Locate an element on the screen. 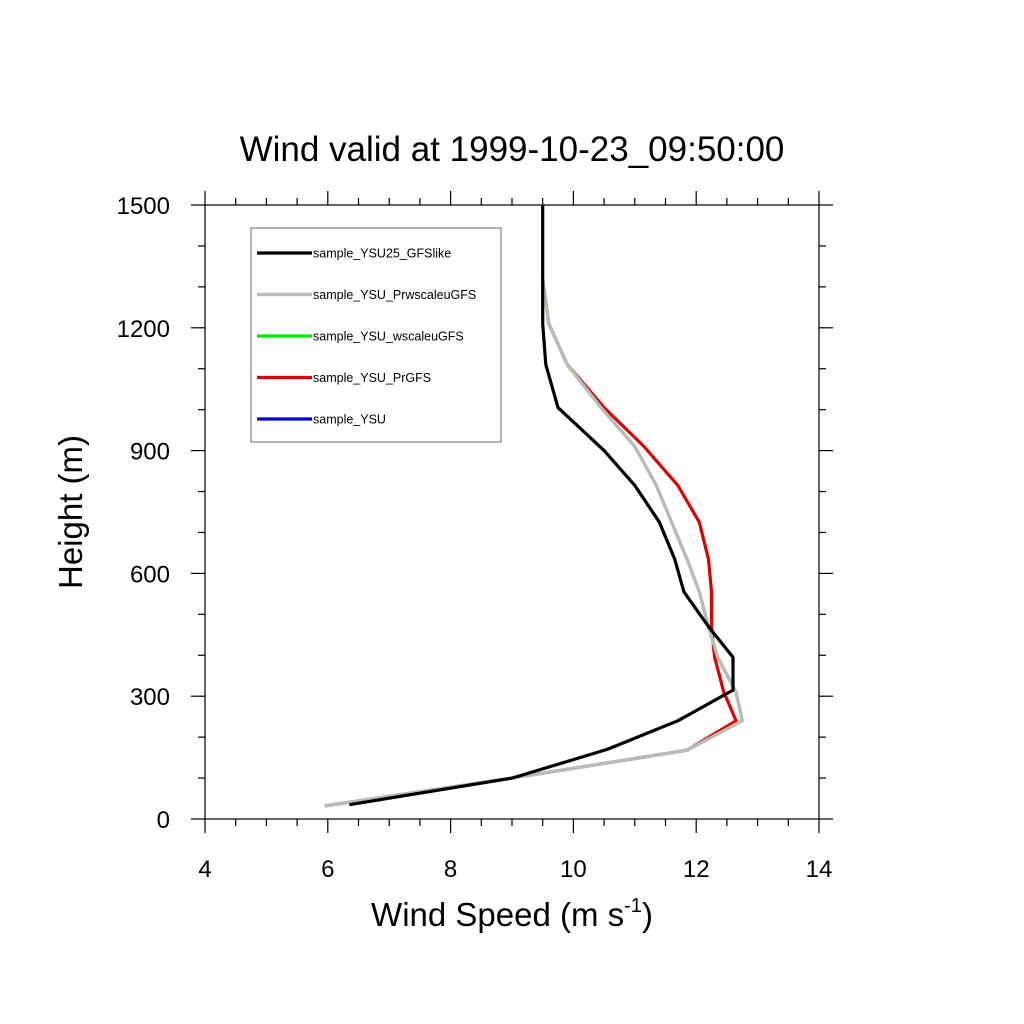 This screenshot has width=1024, height=1024. x-axis-label-superscript: -1 is located at coordinates (633, 906).